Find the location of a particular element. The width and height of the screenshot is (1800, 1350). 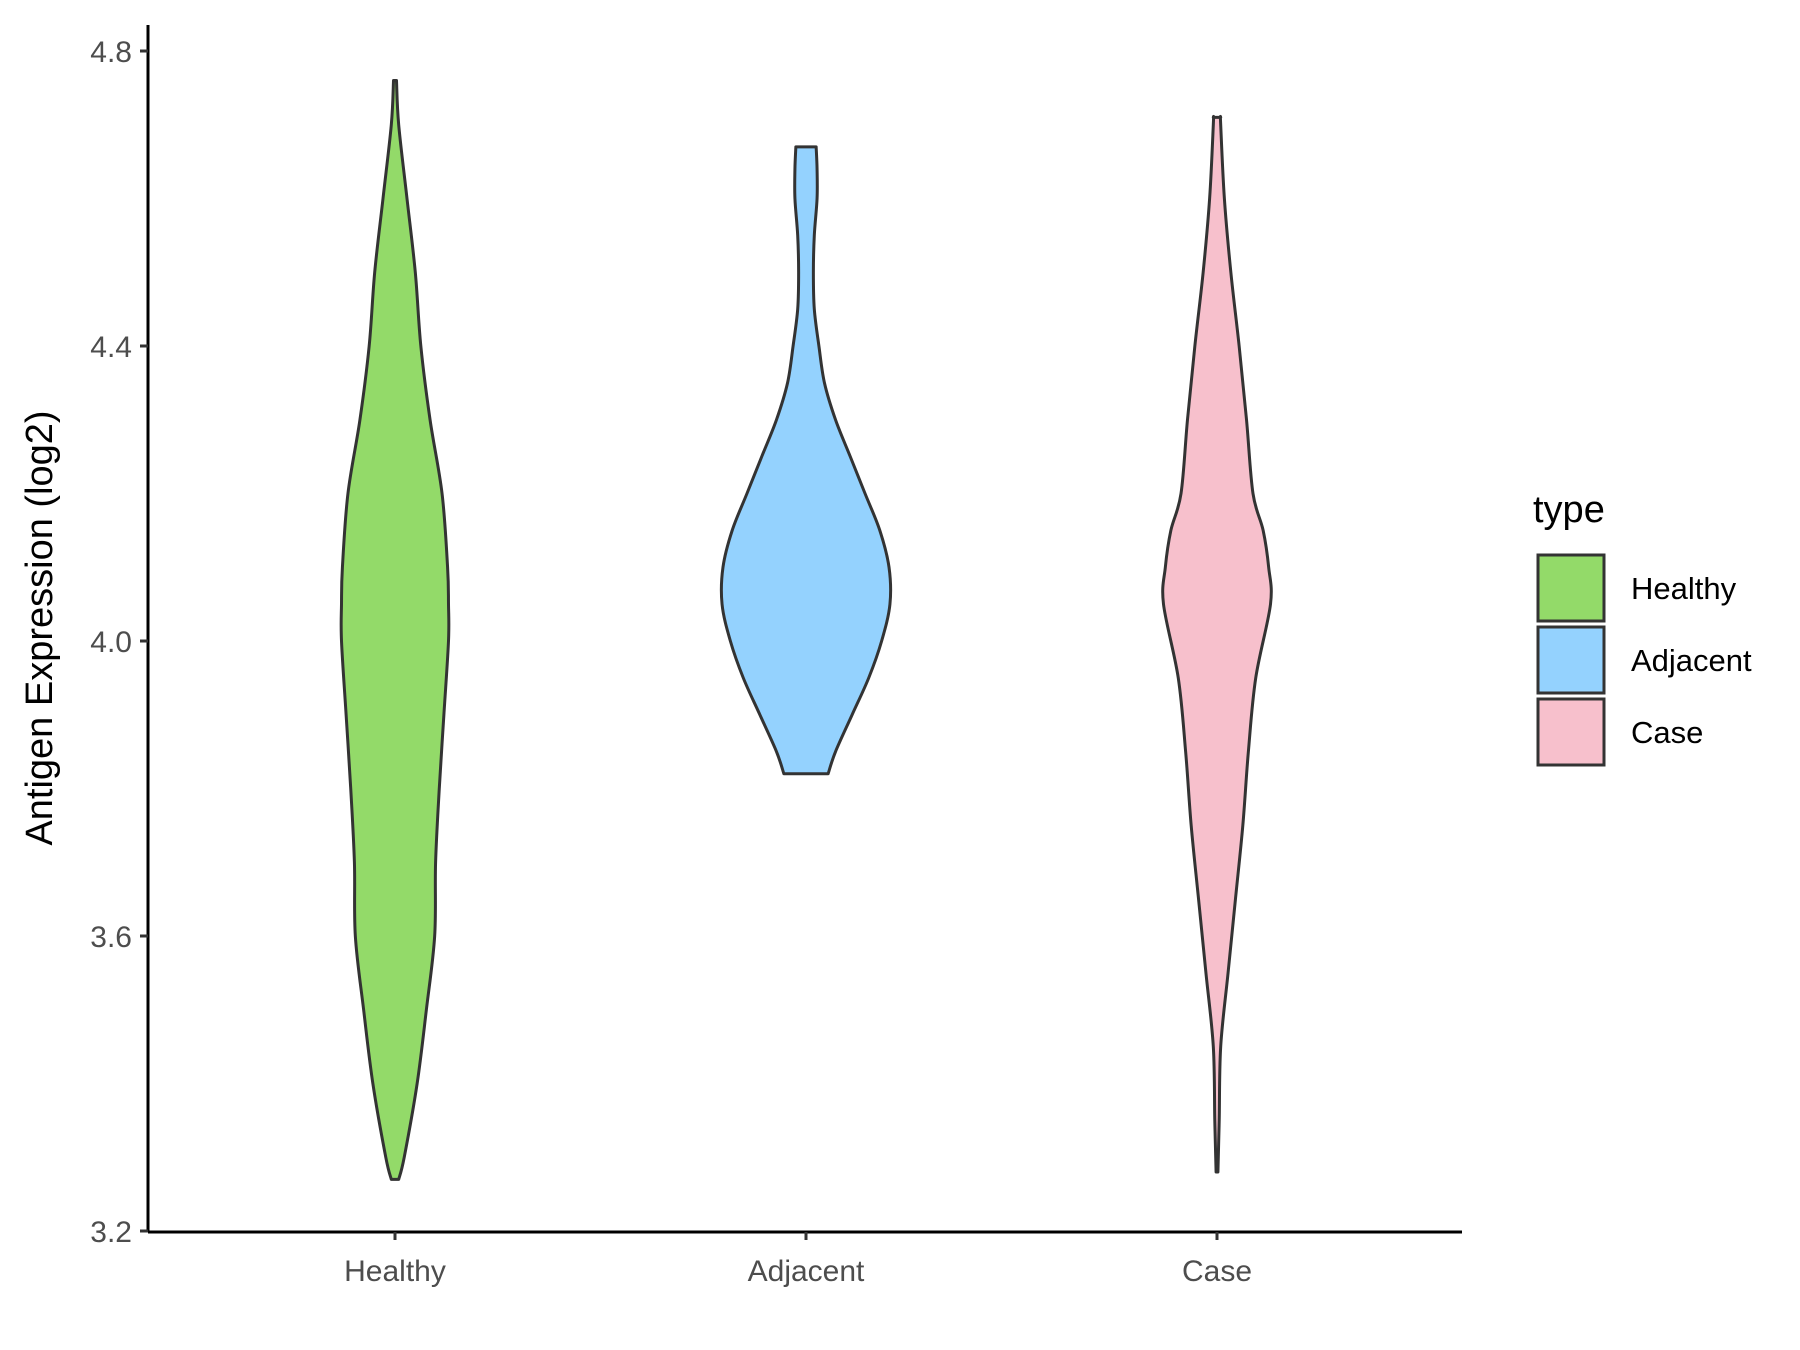

legend-title: type is located at coordinates (1569, 510).